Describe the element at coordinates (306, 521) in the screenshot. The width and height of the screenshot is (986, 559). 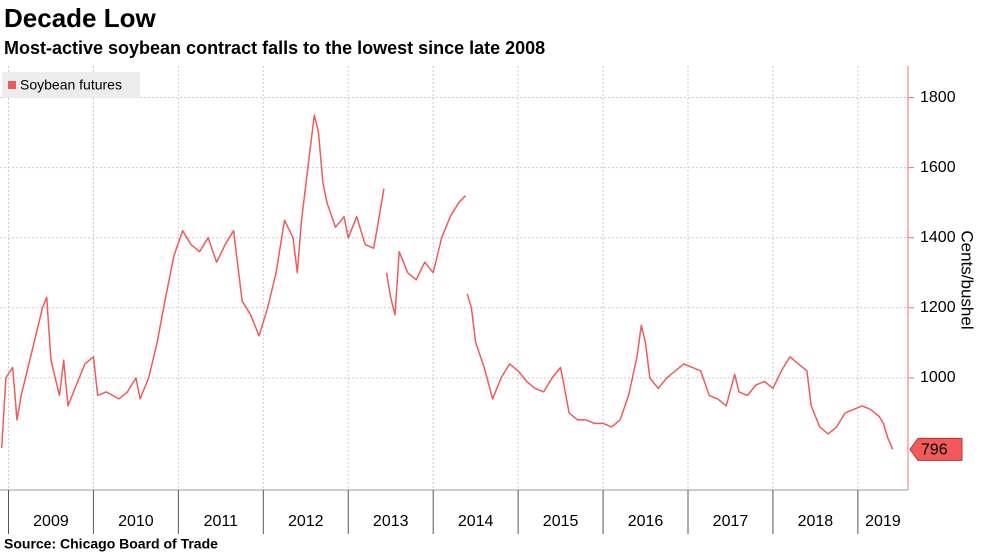
I see `x-tick-label: 2012` at that location.